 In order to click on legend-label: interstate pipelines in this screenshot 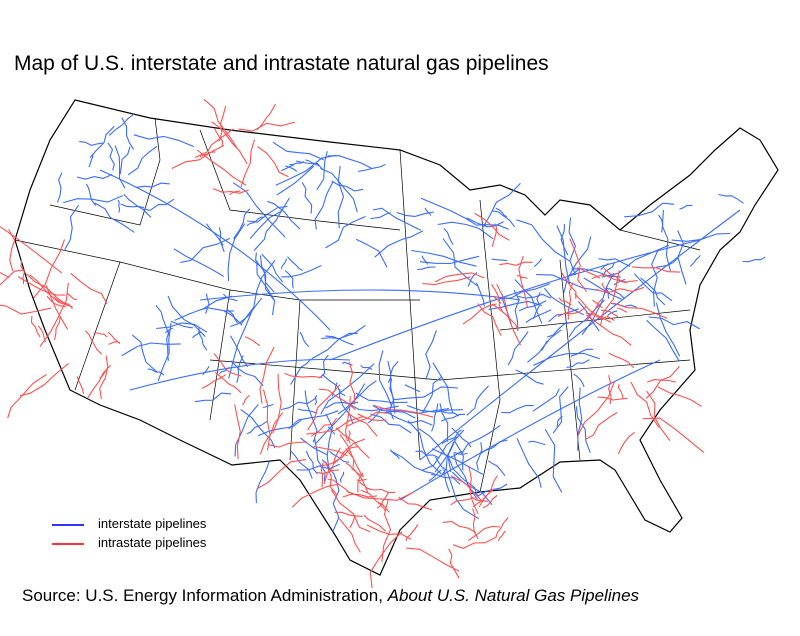, I will do `click(152, 523)`.